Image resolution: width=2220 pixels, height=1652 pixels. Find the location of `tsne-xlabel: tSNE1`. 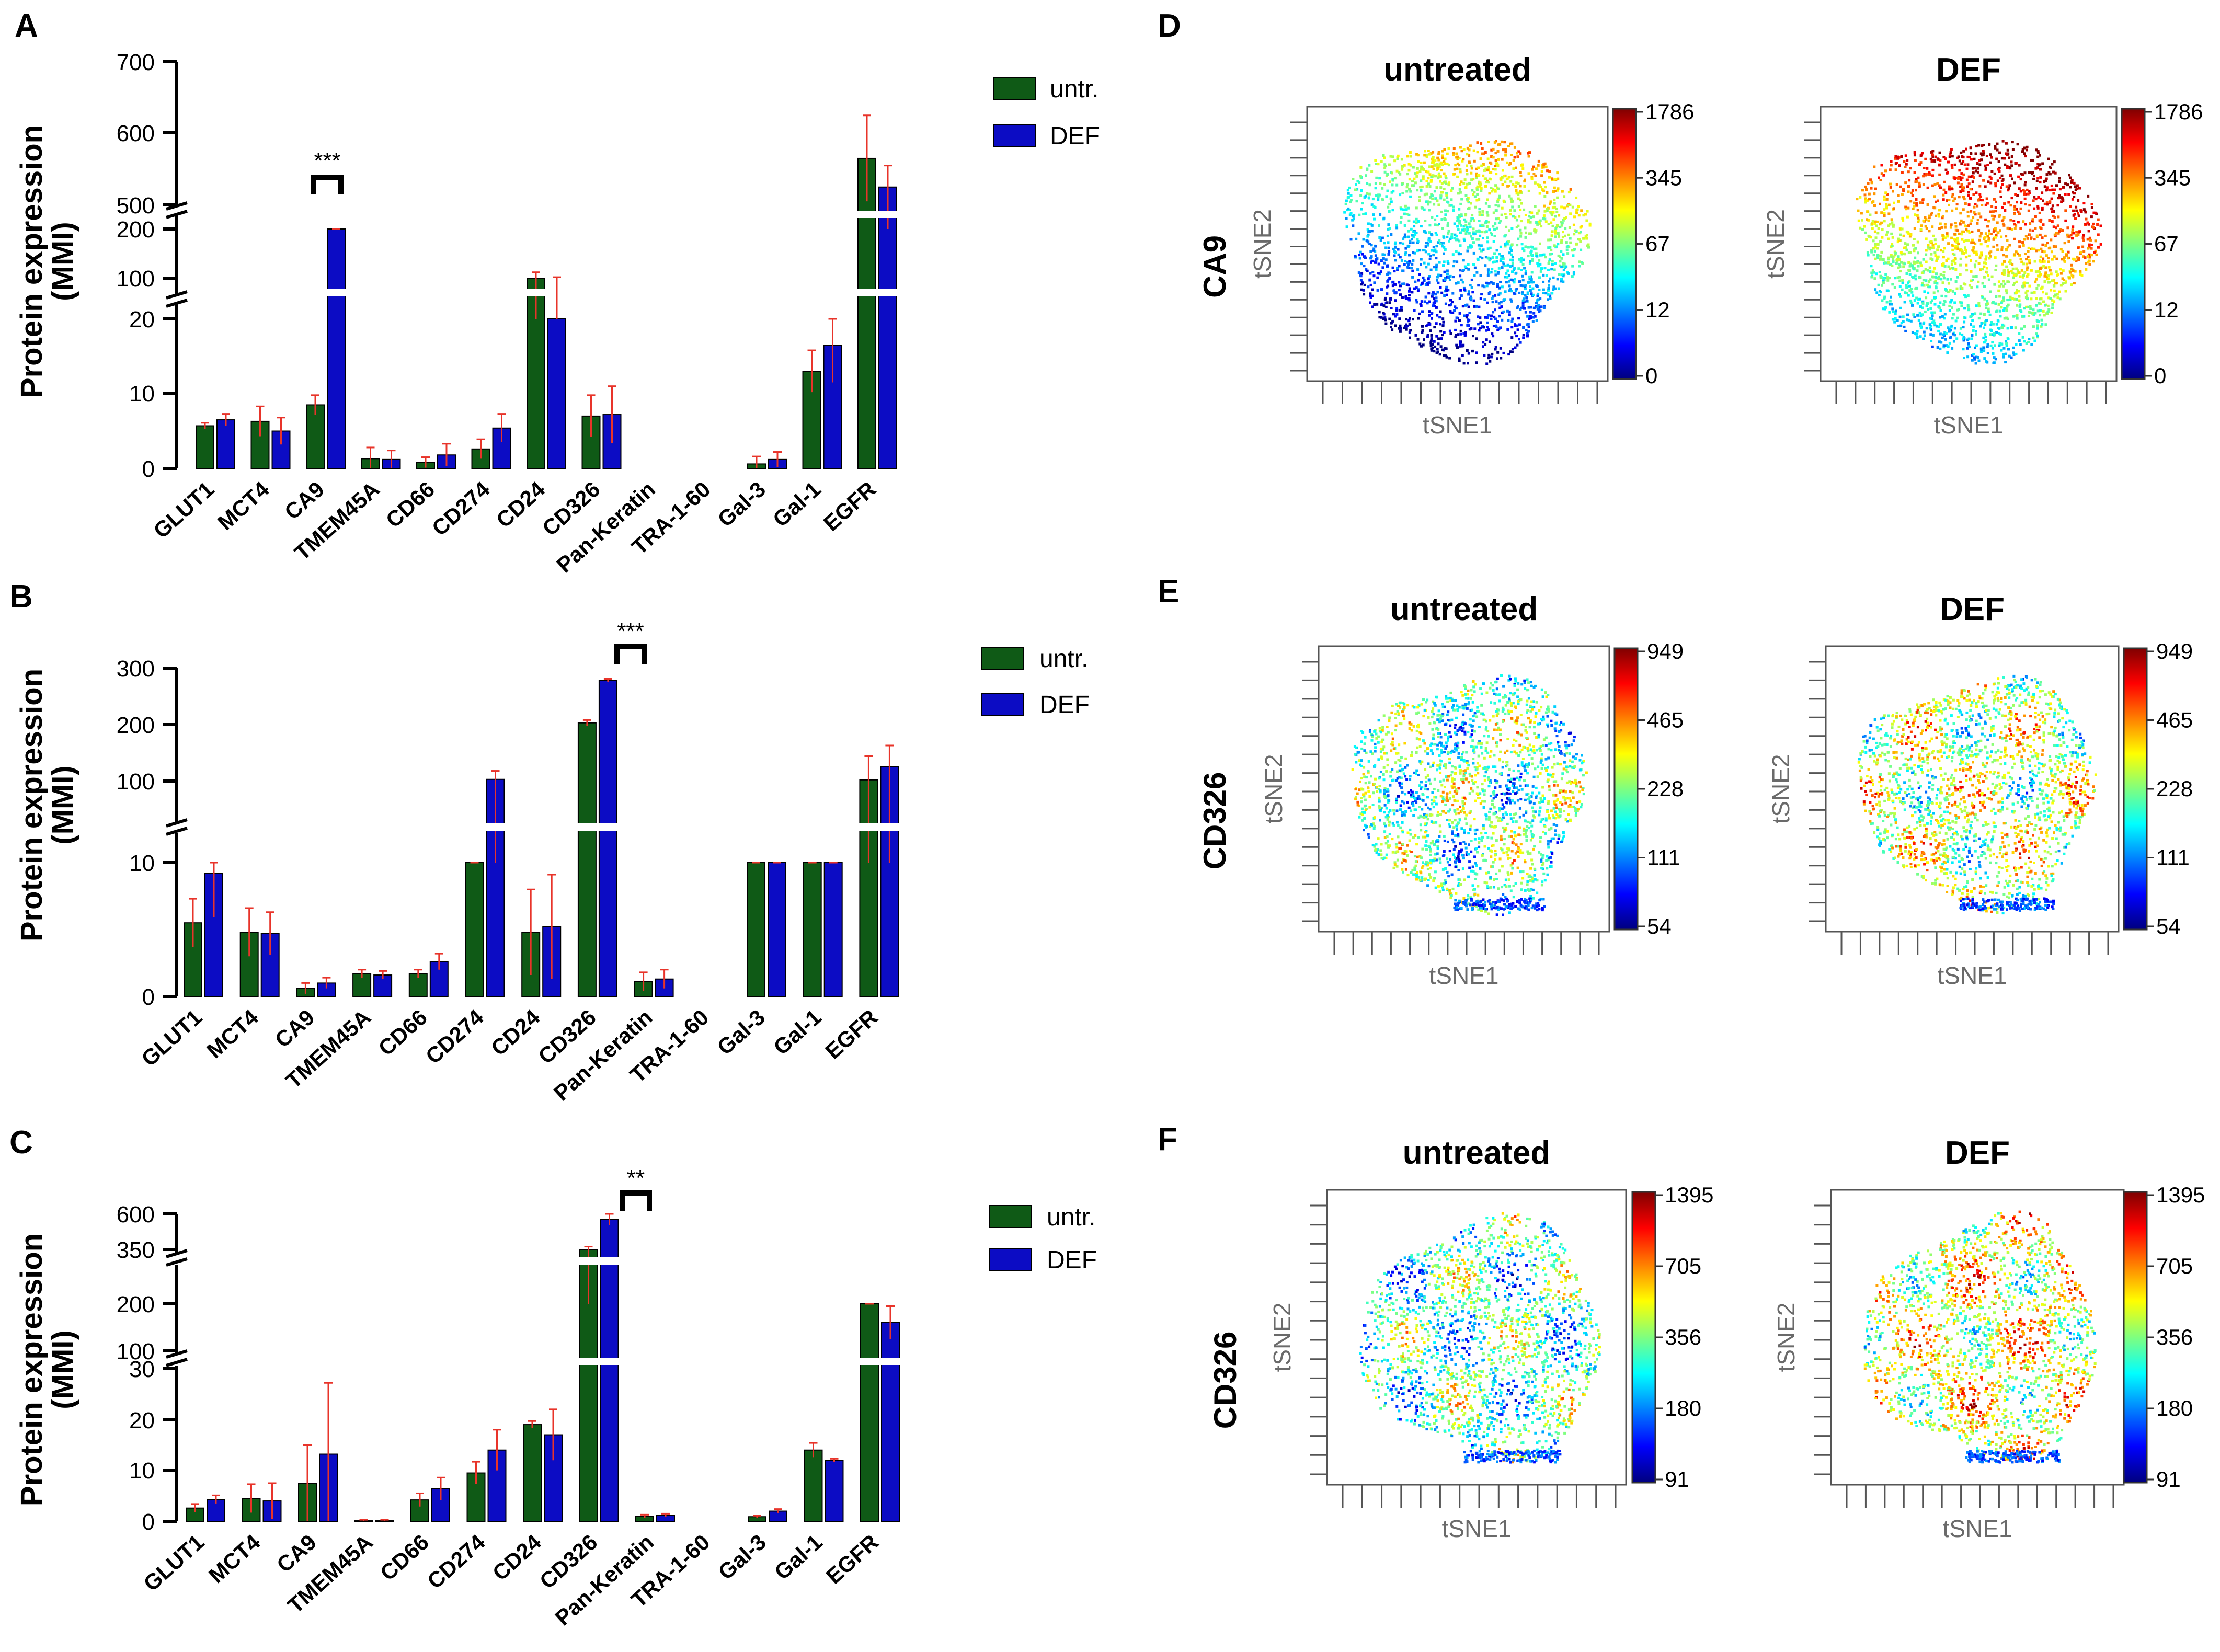

tsne-xlabel: tSNE1 is located at coordinates (1457, 425).